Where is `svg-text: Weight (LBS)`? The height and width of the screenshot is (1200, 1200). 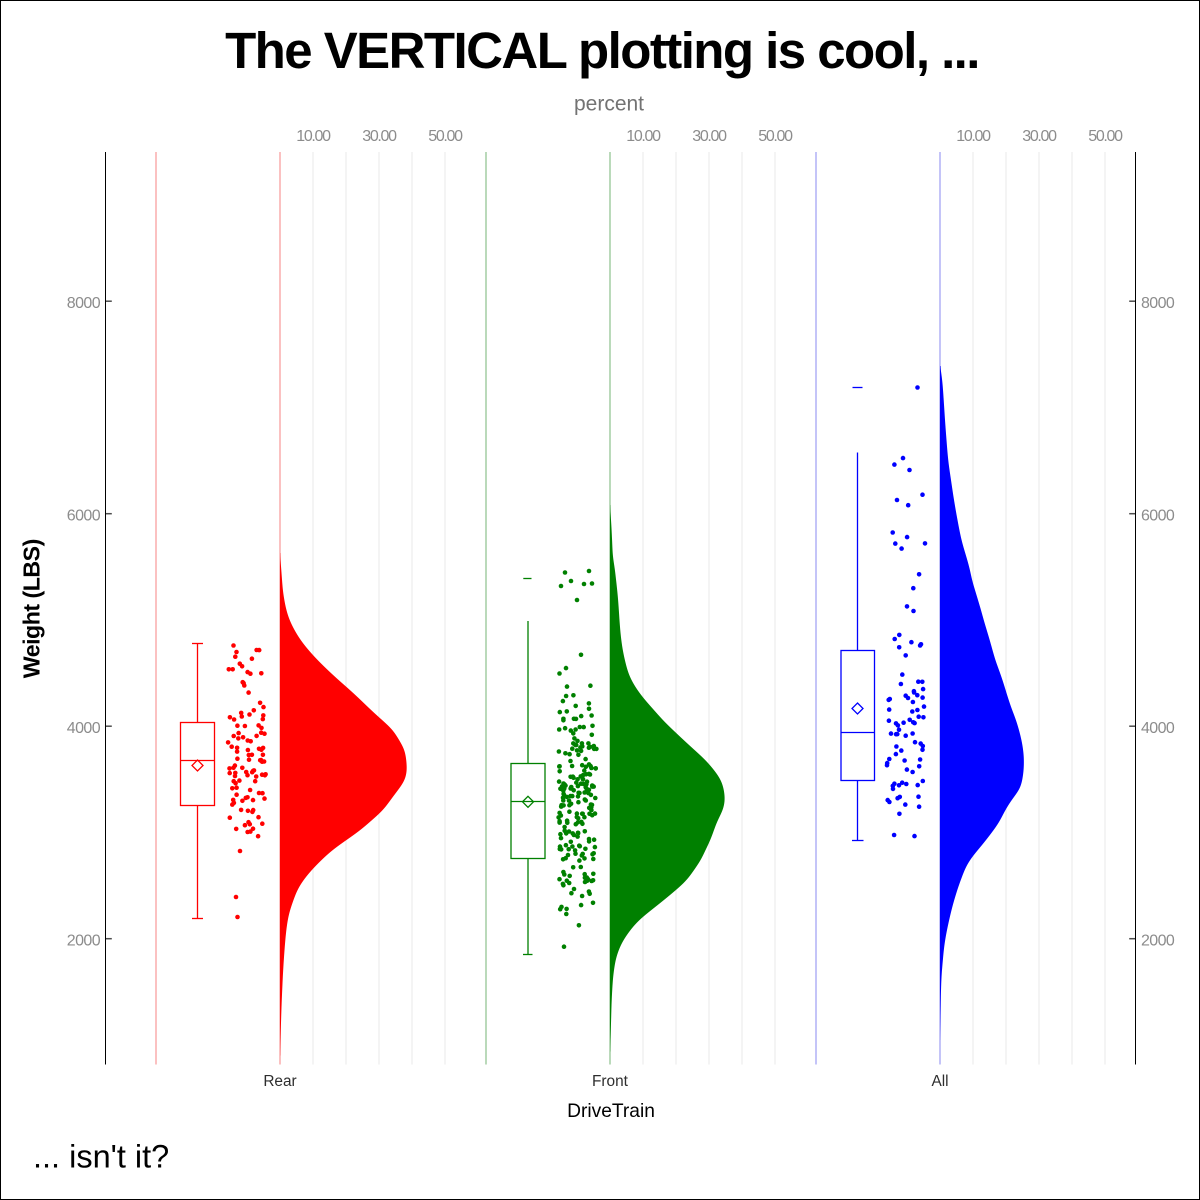
svg-text: Weight (LBS) is located at coordinates (32, 608).